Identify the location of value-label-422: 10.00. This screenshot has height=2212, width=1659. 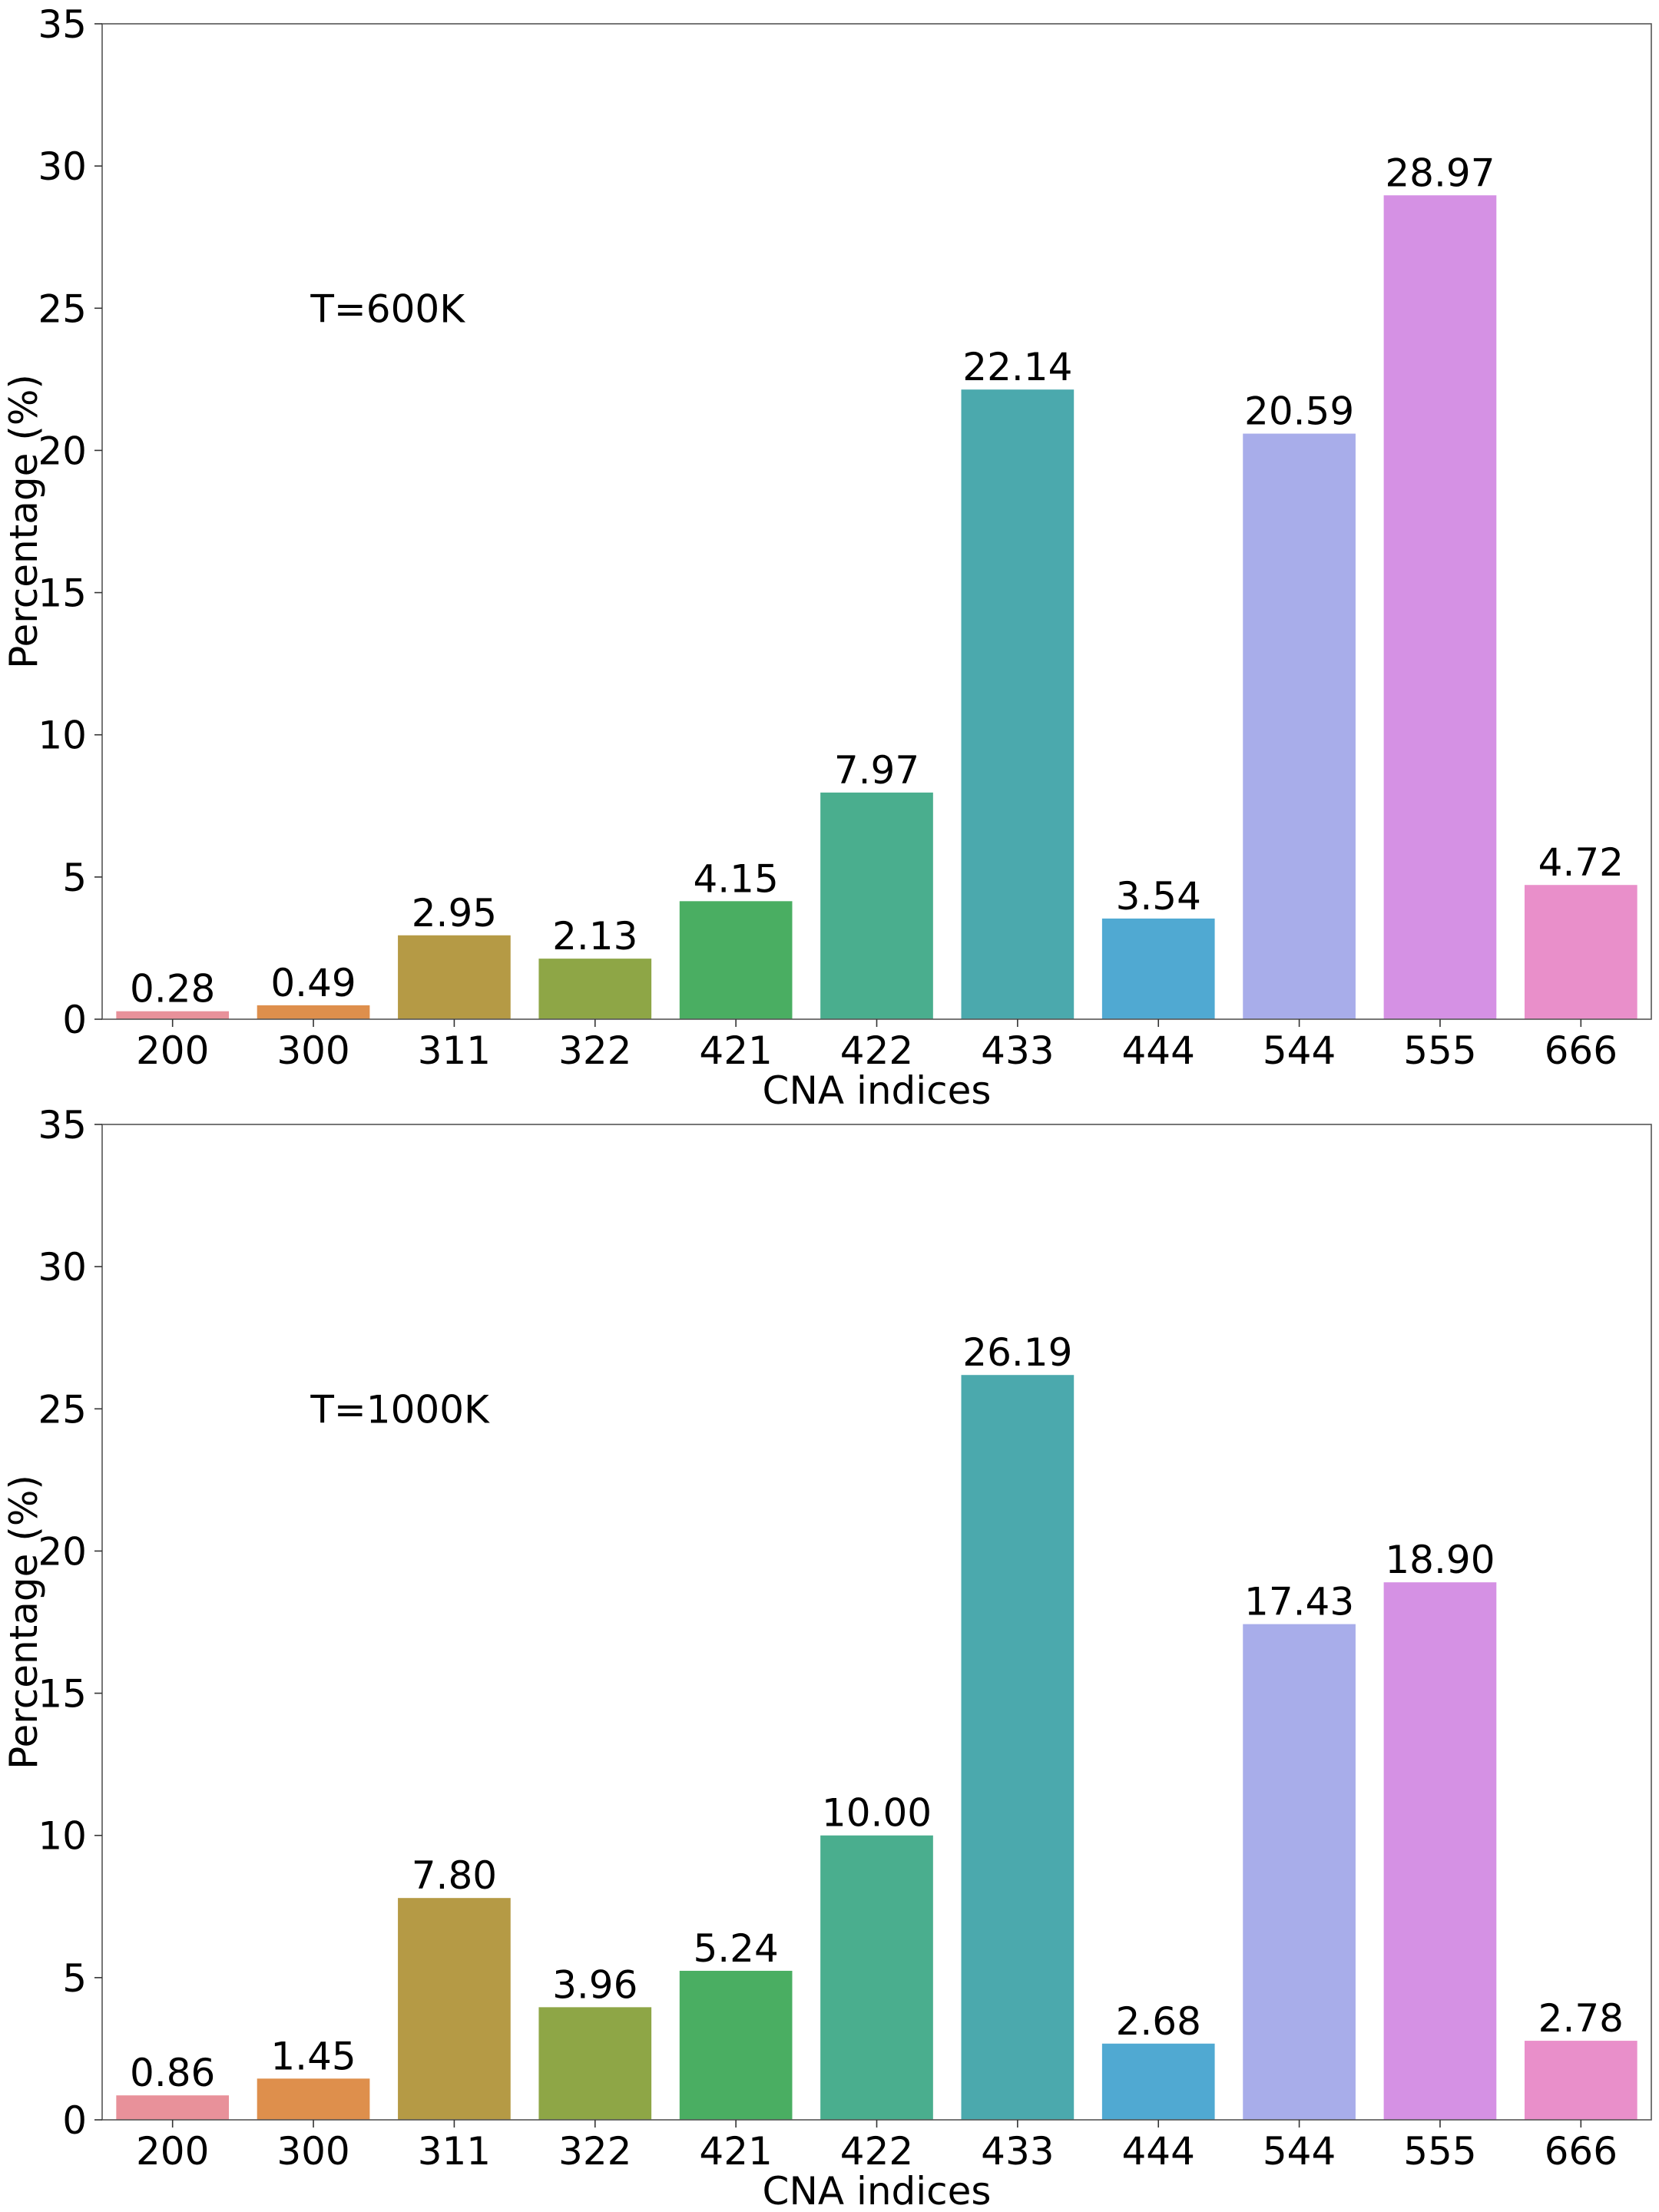
(877, 1814).